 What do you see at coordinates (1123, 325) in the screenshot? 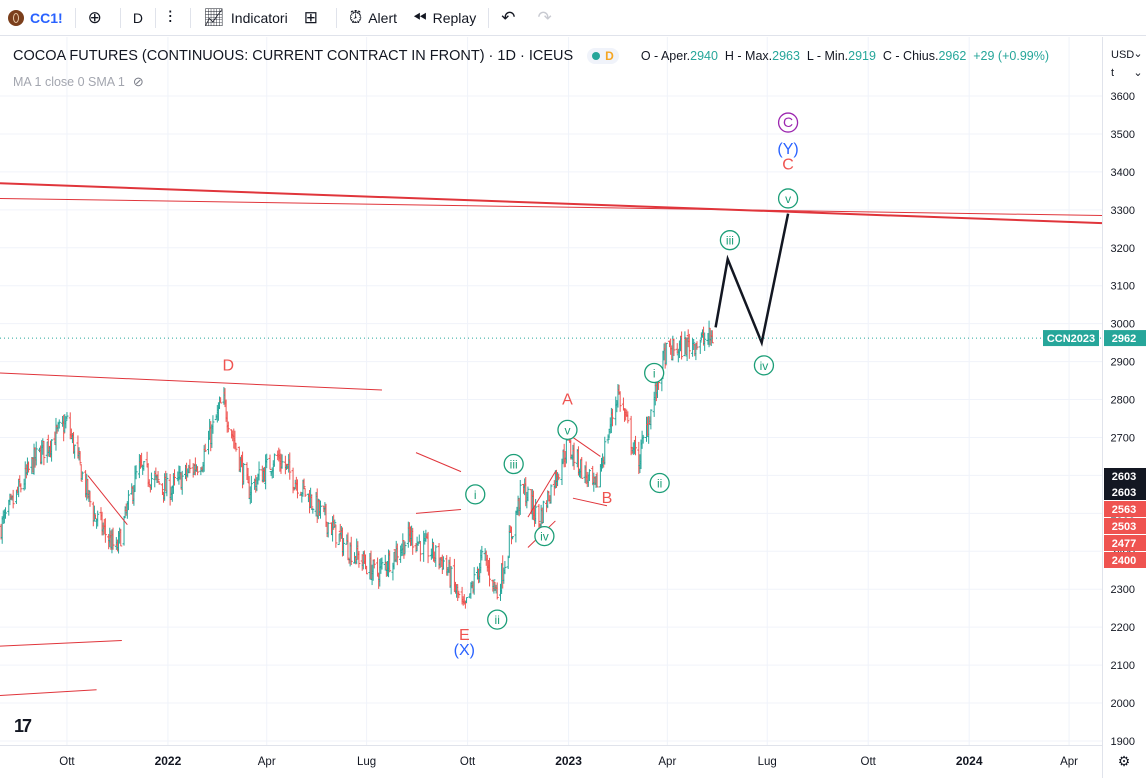
I see `price-tick-label: 3000` at bounding box center [1123, 325].